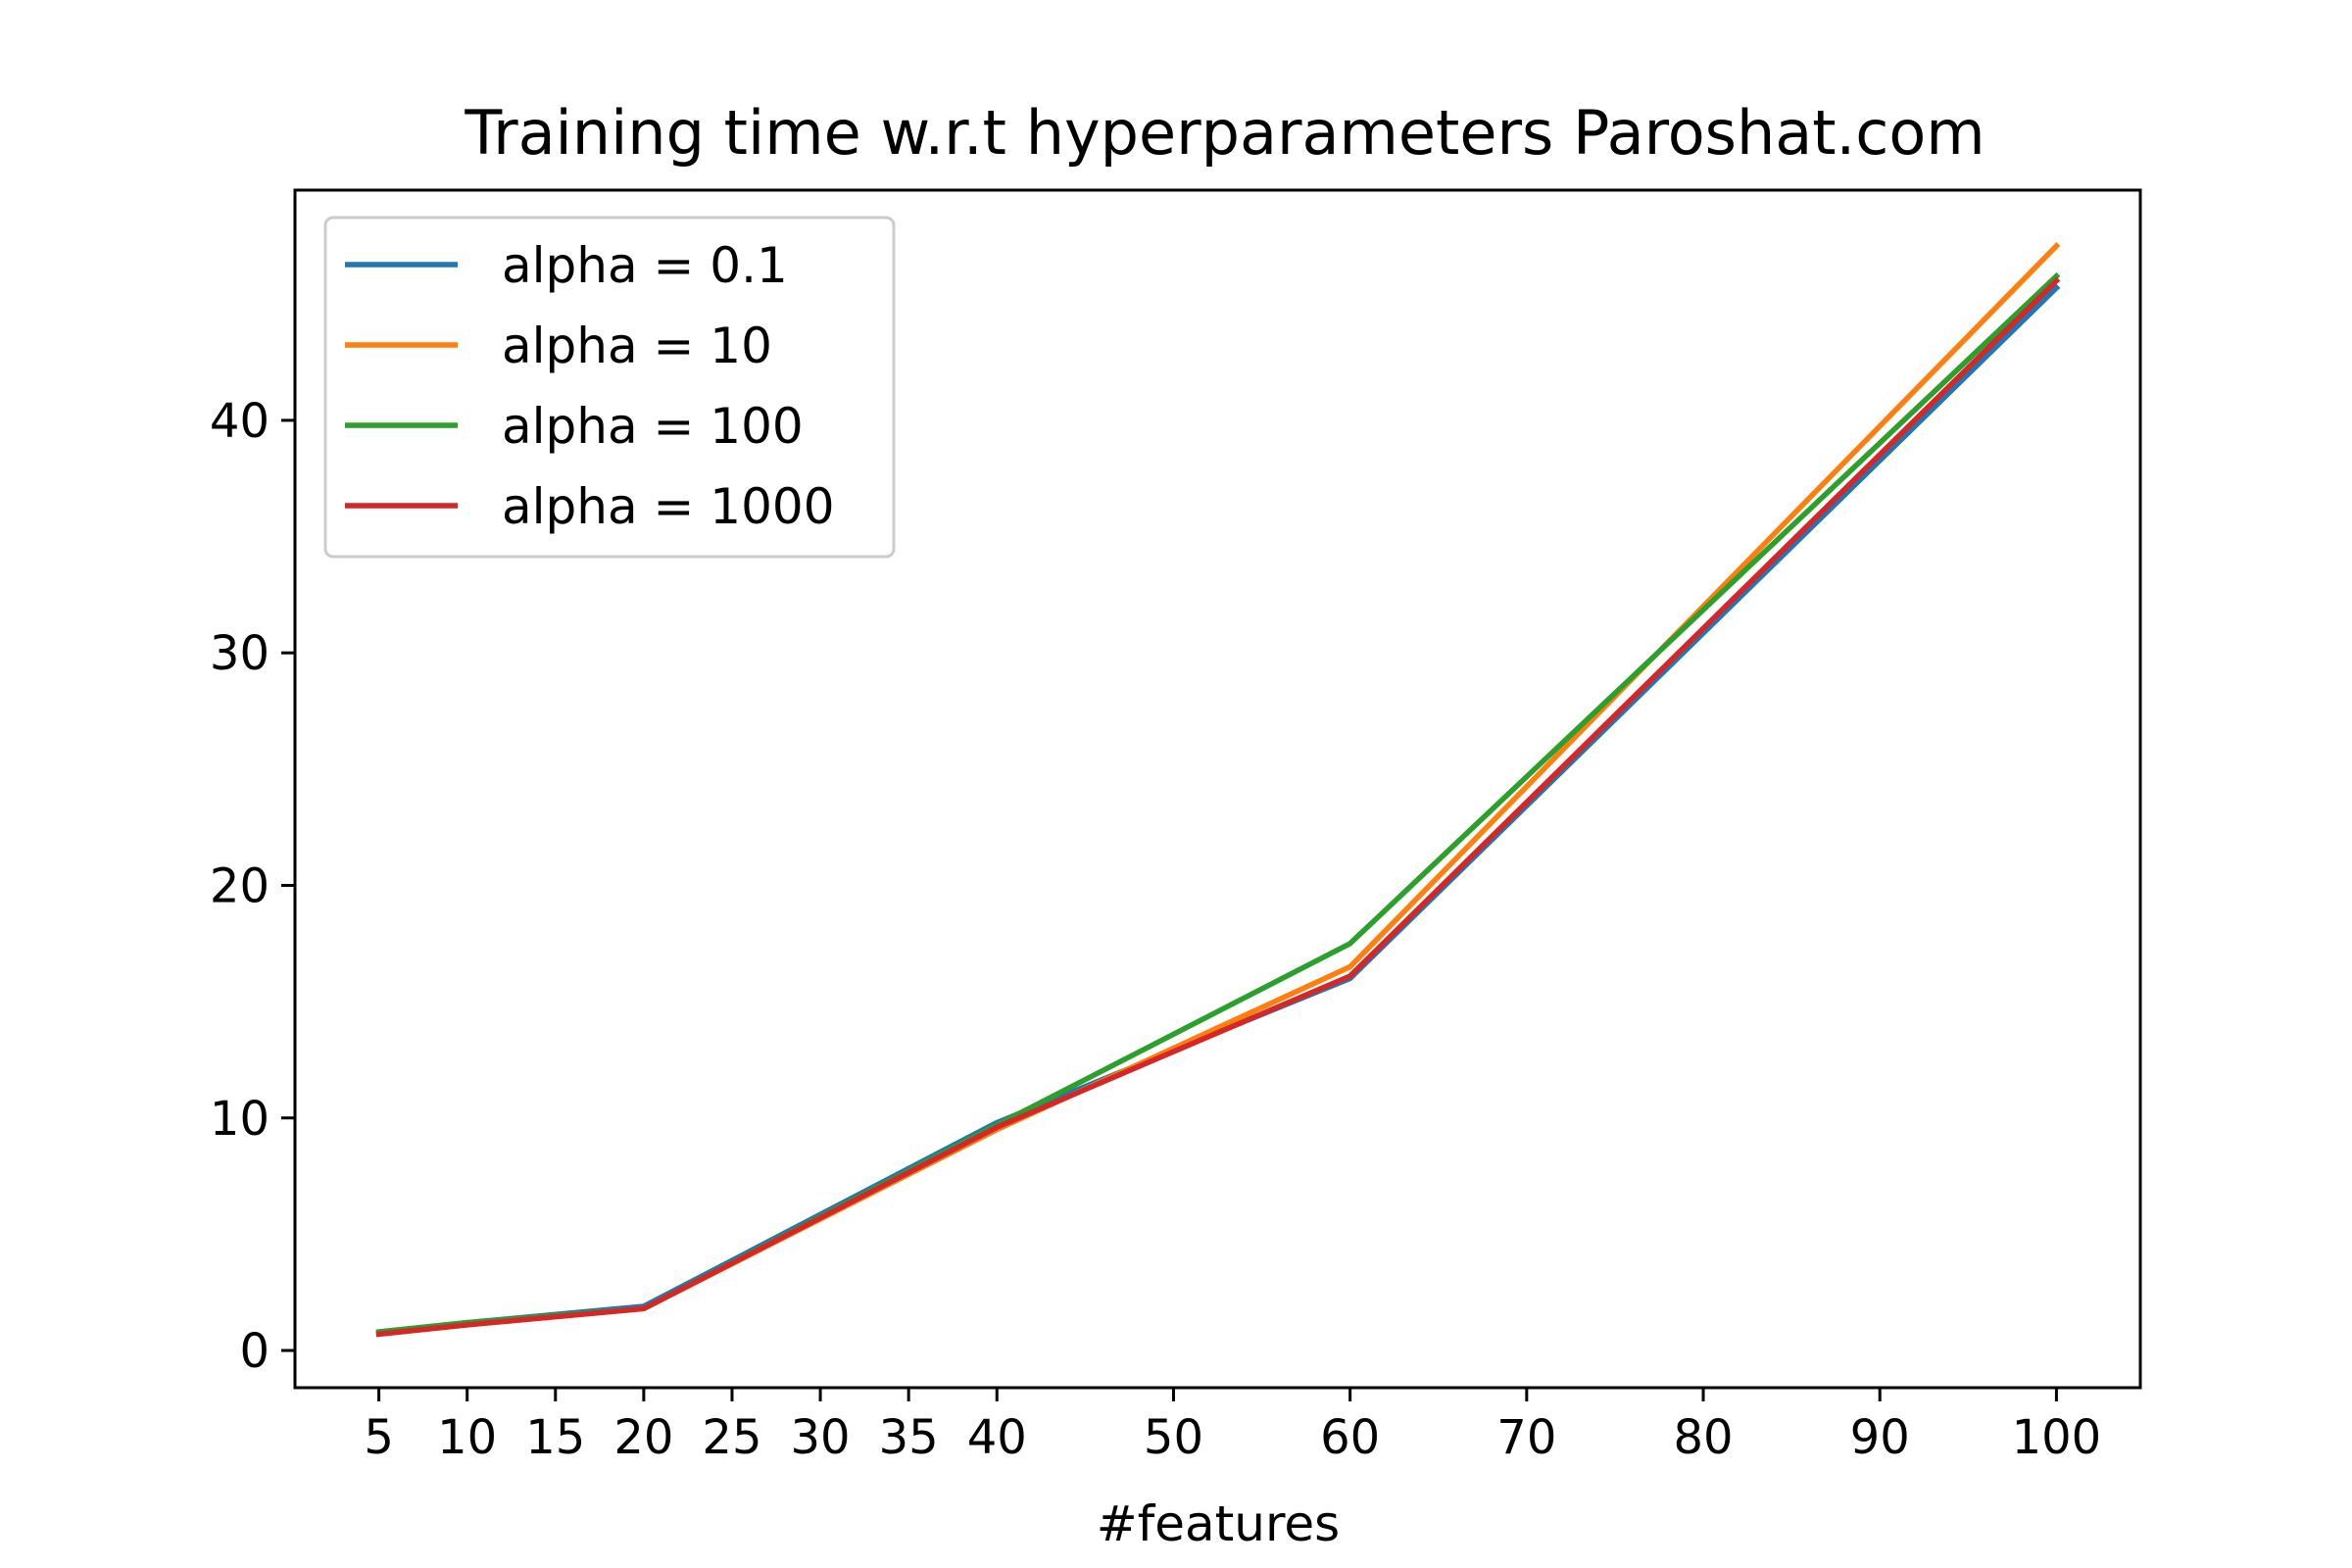 Image resolution: width=2352 pixels, height=1568 pixels. What do you see at coordinates (555, 1437) in the screenshot?
I see `x-tick-label: 15` at bounding box center [555, 1437].